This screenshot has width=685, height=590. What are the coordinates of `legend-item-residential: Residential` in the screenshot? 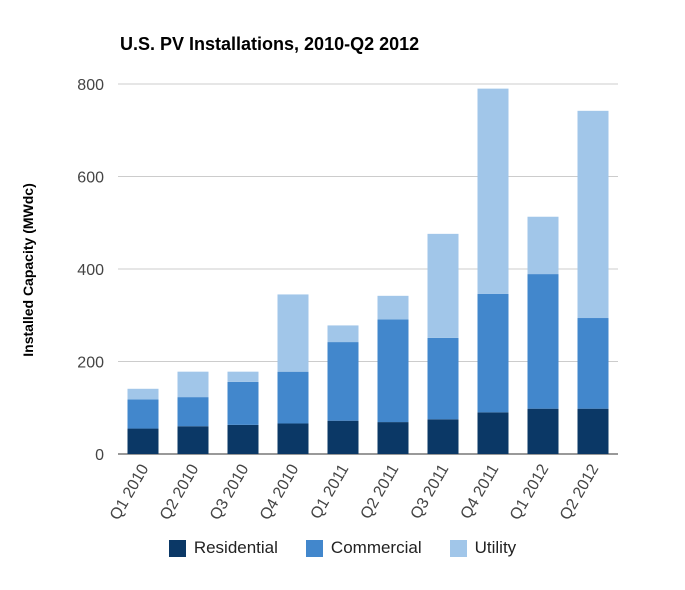 It's located at (223, 548).